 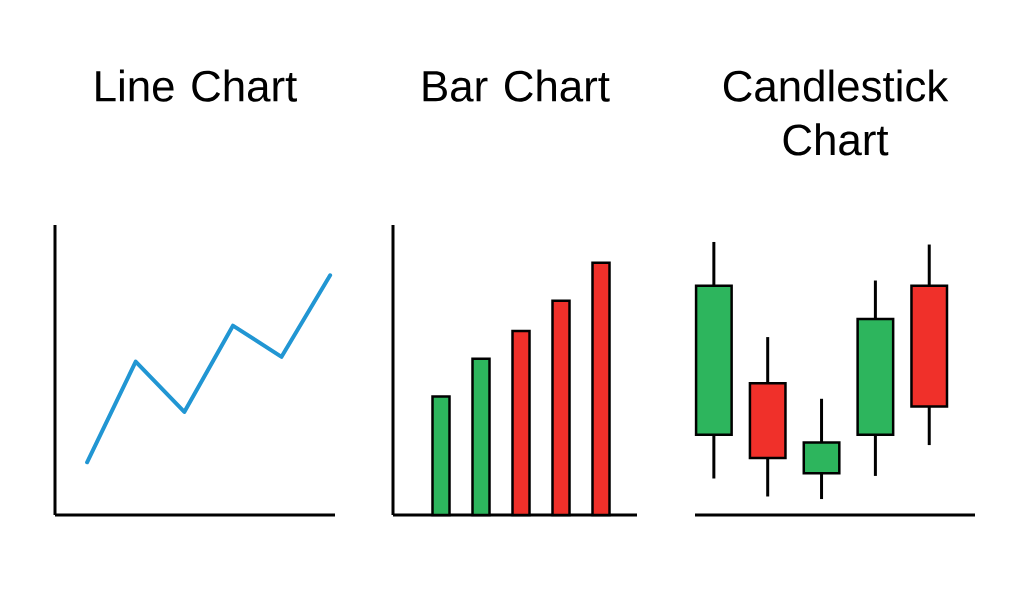 I want to click on chart-title: Candlestick Chart, so click(x=836, y=112).